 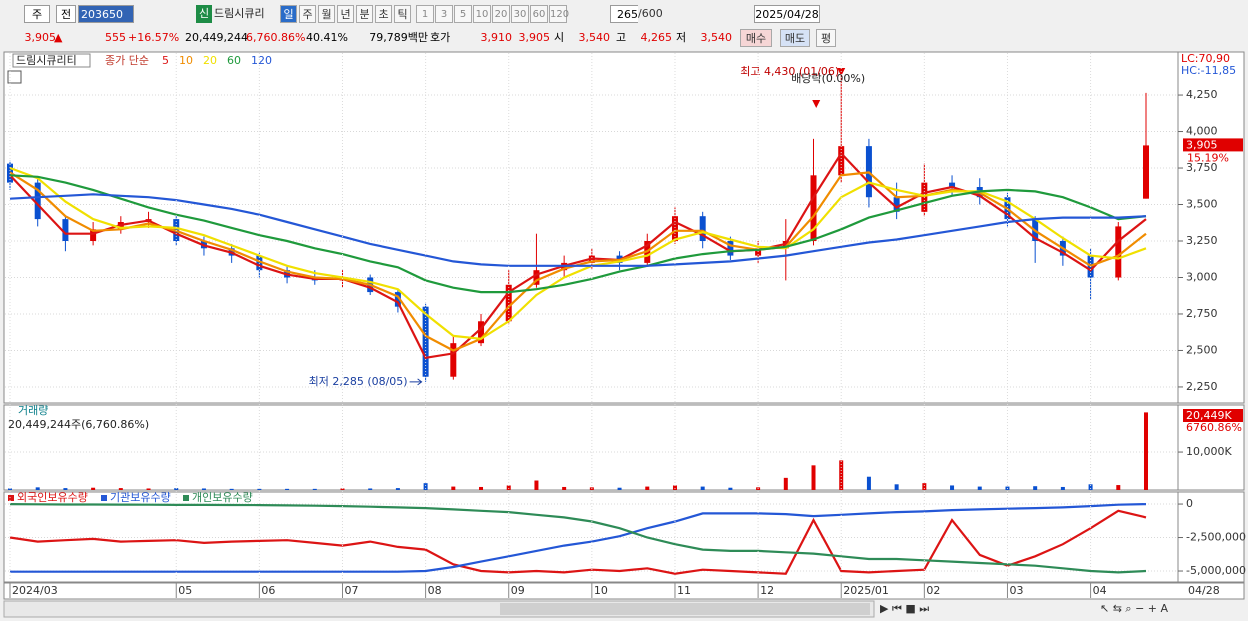 I want to click on ticks-0: 1, so click(x=425, y=14).